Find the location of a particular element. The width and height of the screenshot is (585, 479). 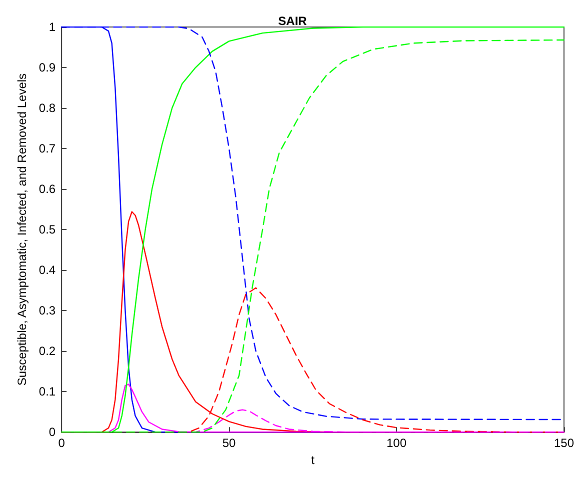

y-tick-label: 0.8 is located at coordinates (47, 108).